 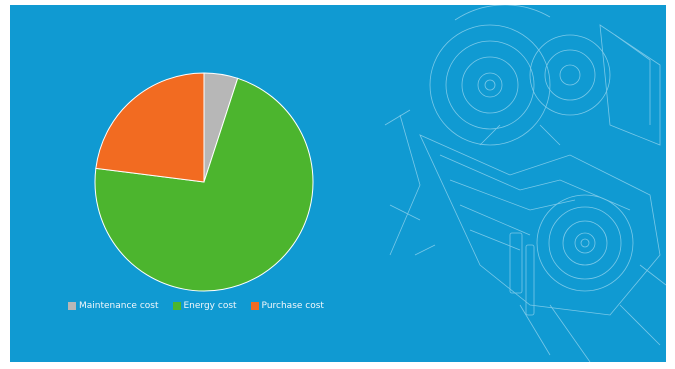 I want to click on legend-swatch-purchase, so click(x=254, y=306).